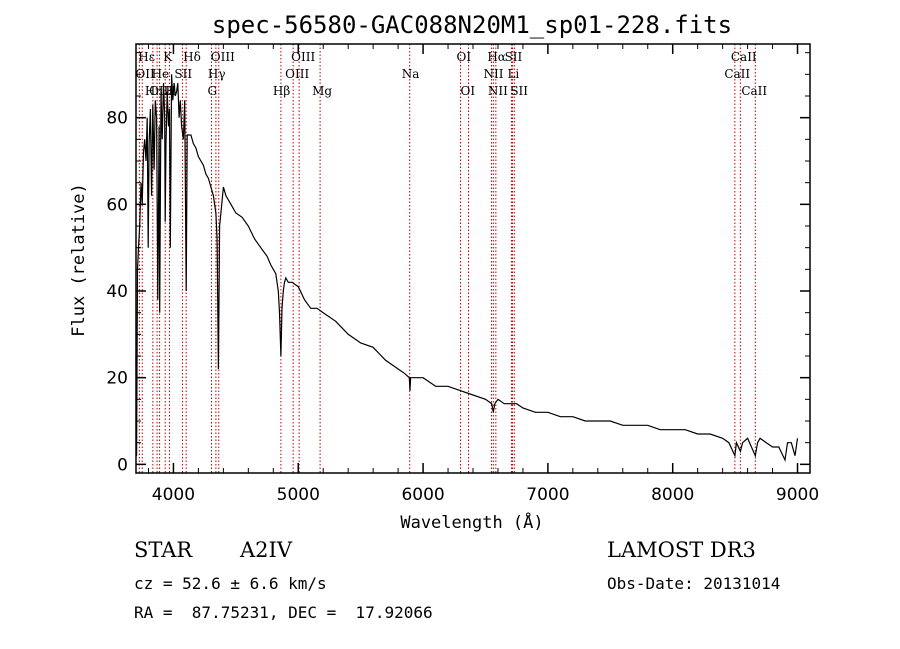  What do you see at coordinates (117, 119) in the screenshot?
I see `y-tick-label-80: 80` at bounding box center [117, 119].